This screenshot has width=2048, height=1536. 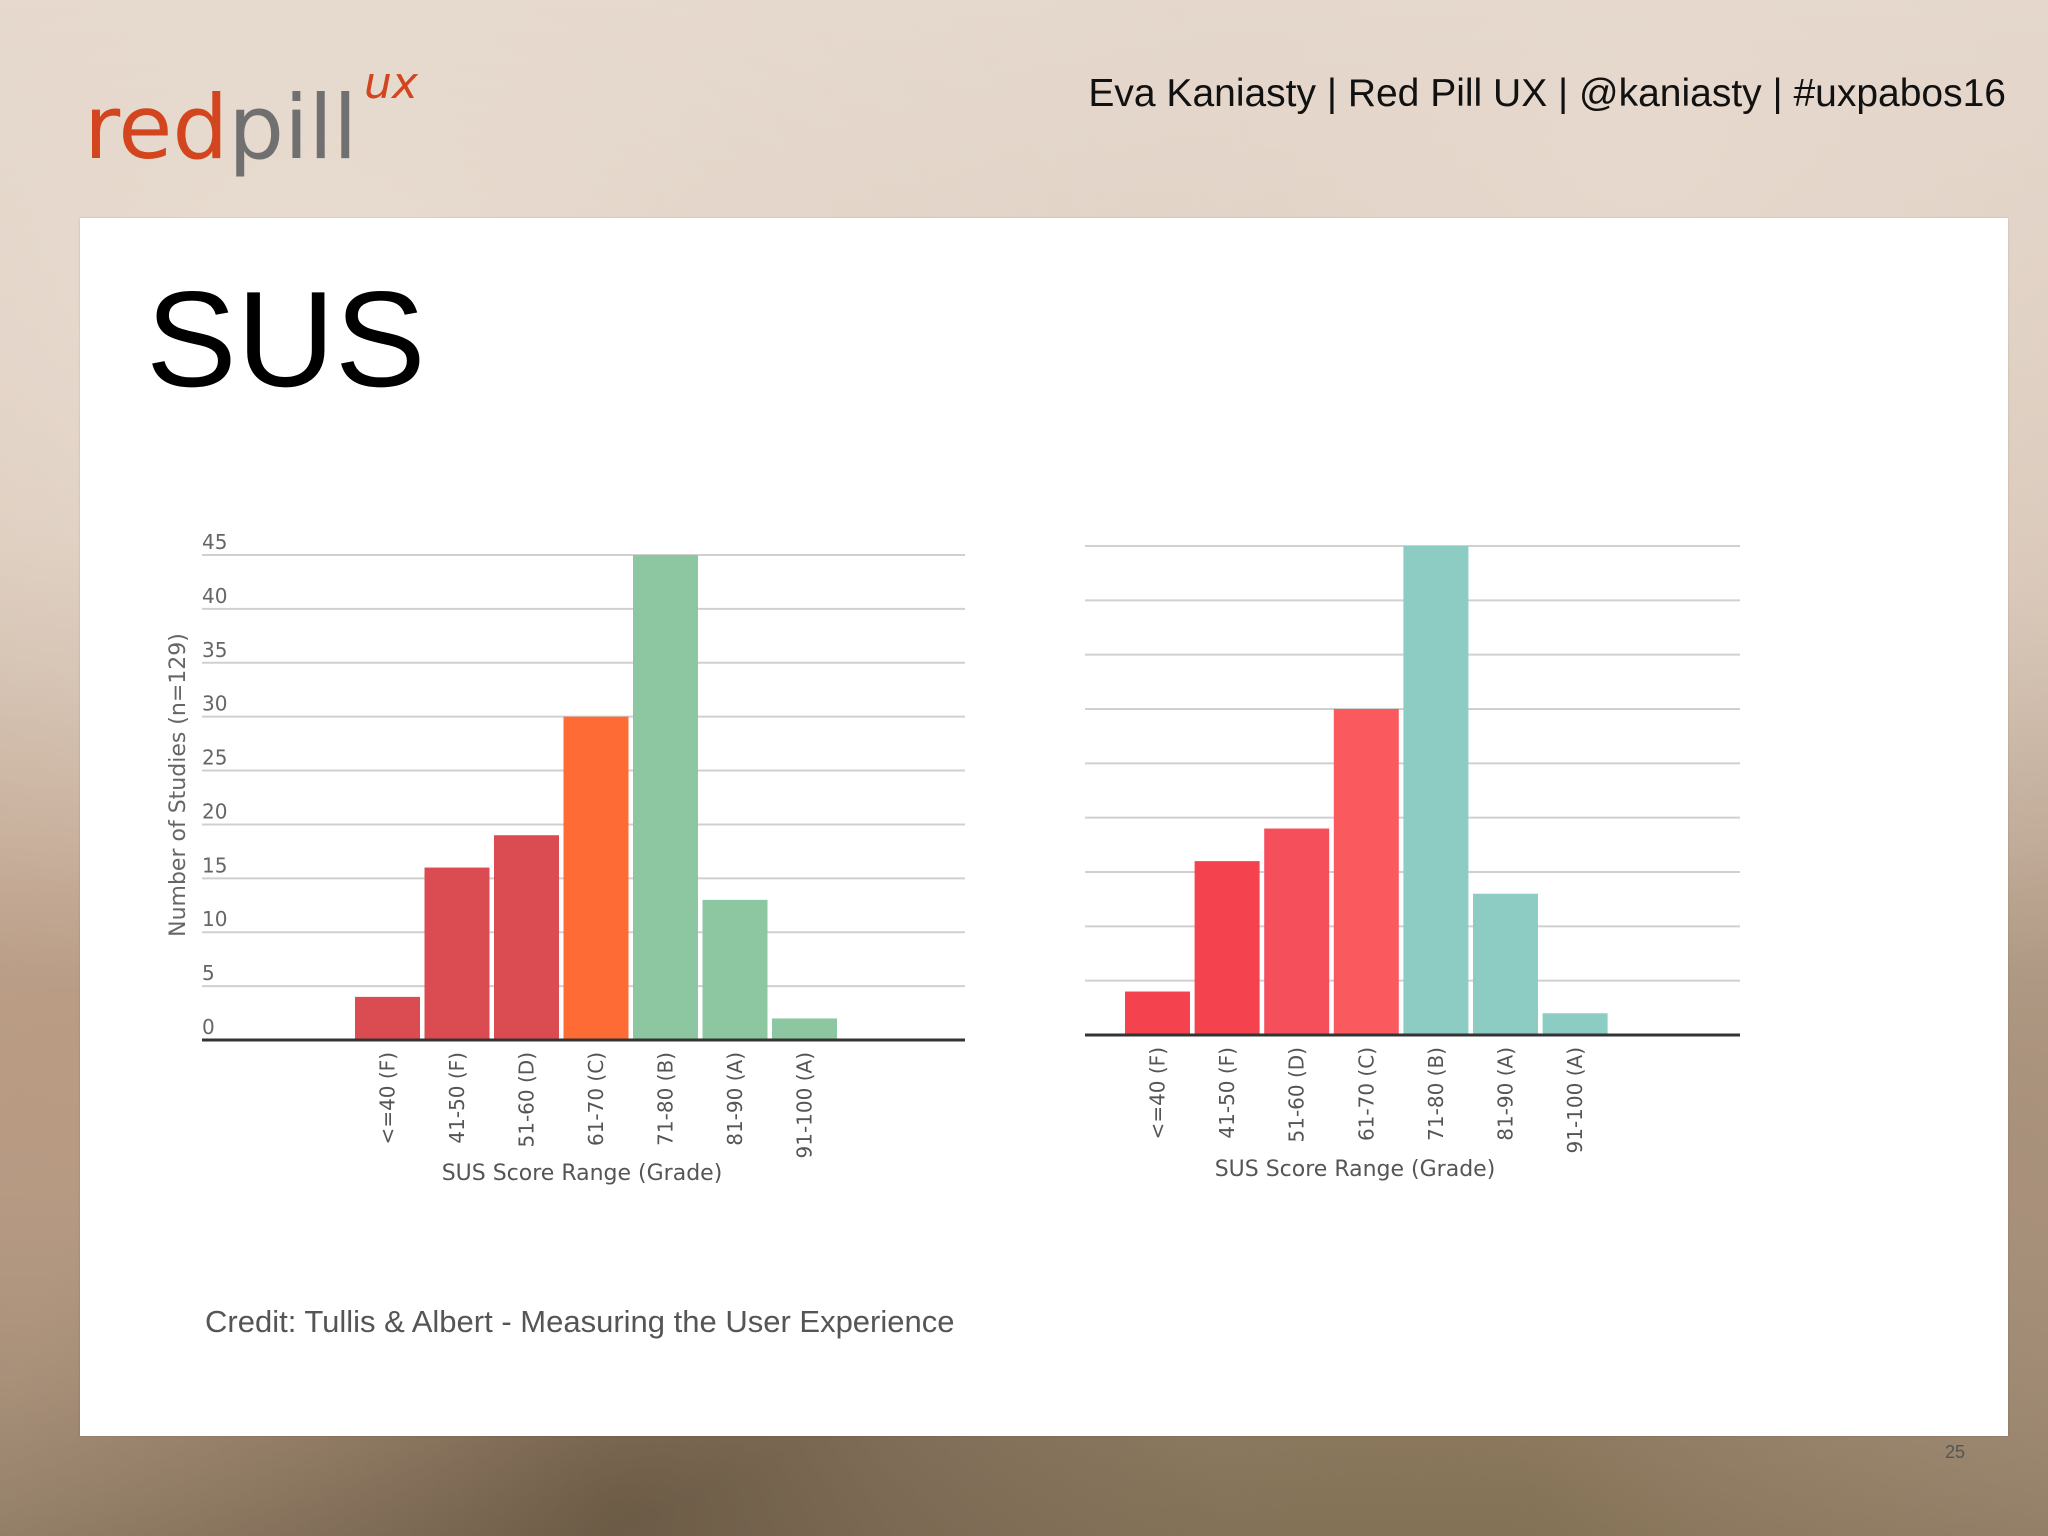 I want to click on redpill-ux-logo: redpill ux, so click(x=251, y=118).